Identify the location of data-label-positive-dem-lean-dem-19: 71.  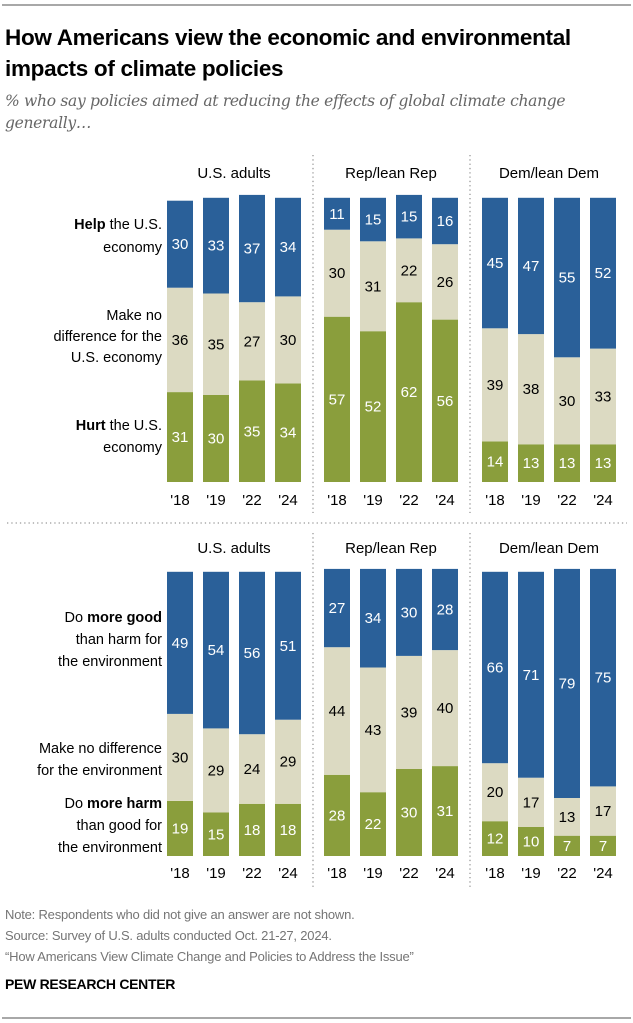
(531, 675).